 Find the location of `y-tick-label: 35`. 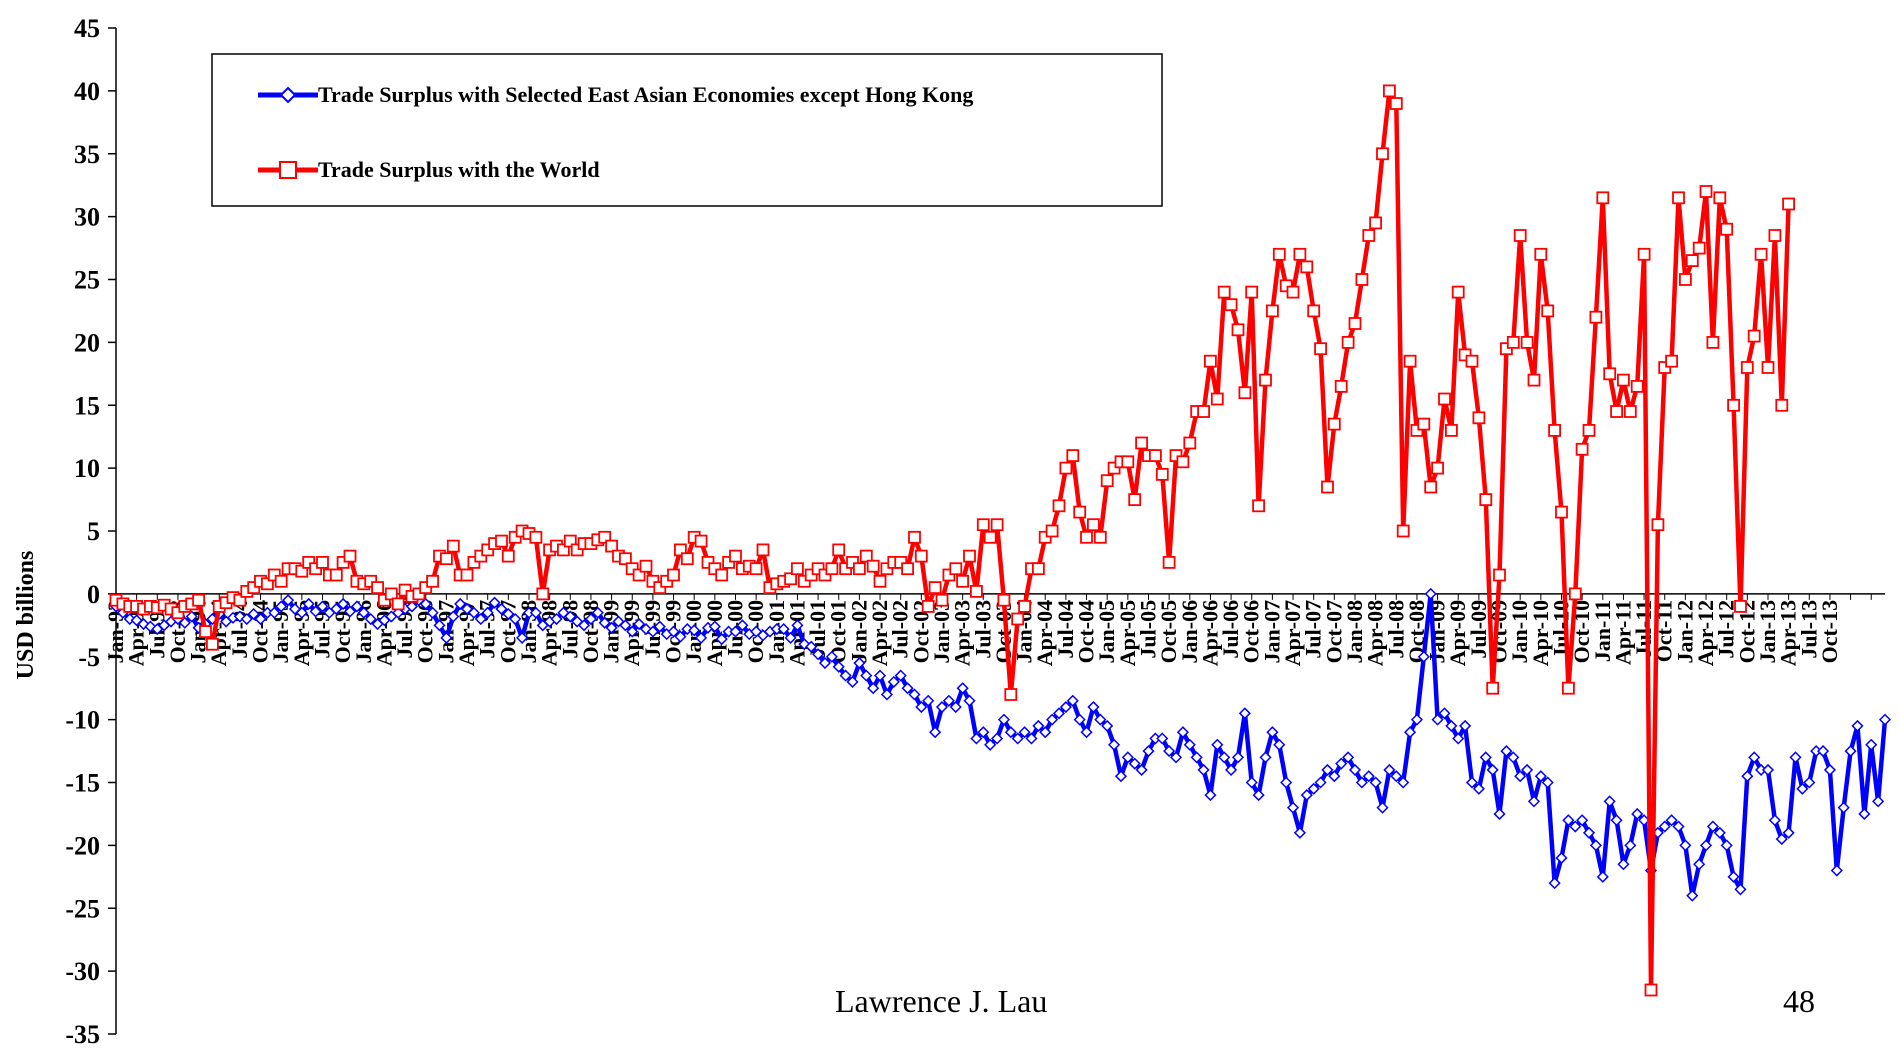

y-tick-label: 35 is located at coordinates (87, 154).